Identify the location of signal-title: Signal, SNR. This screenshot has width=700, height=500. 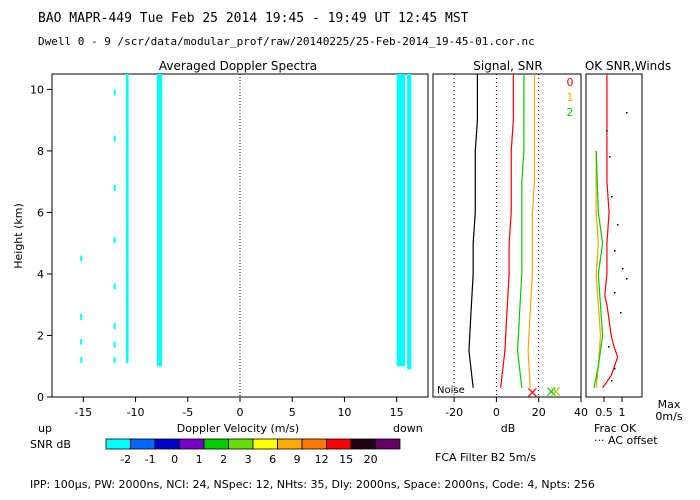
(507, 66).